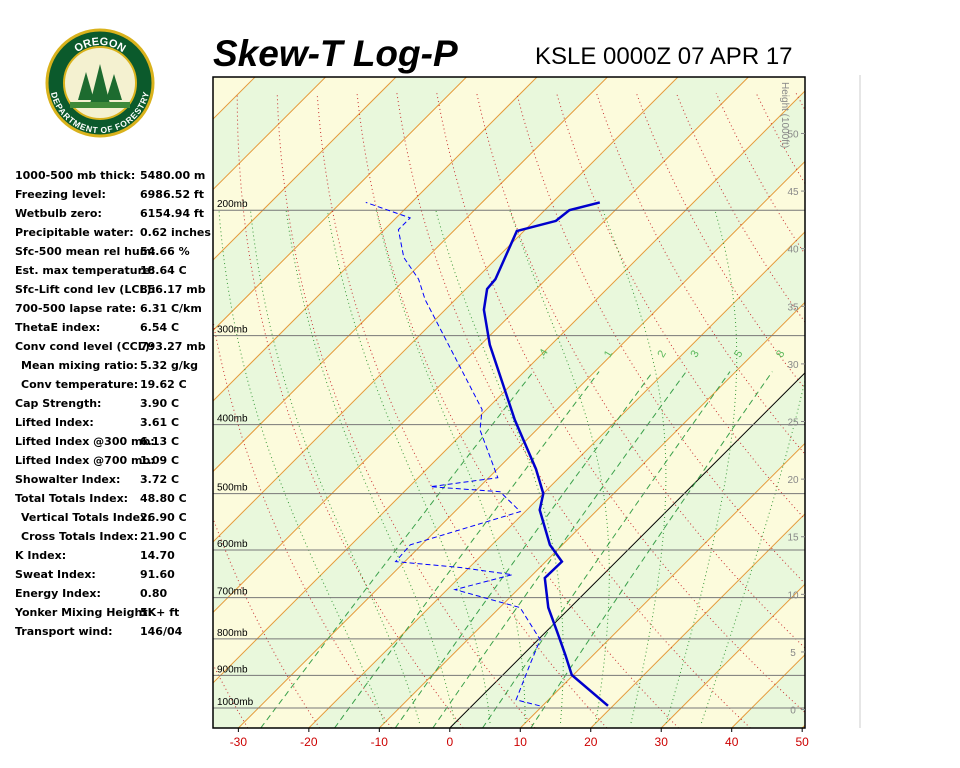 The width and height of the screenshot is (960, 768). I want to click on pressure-label: 400mb, so click(232, 419).